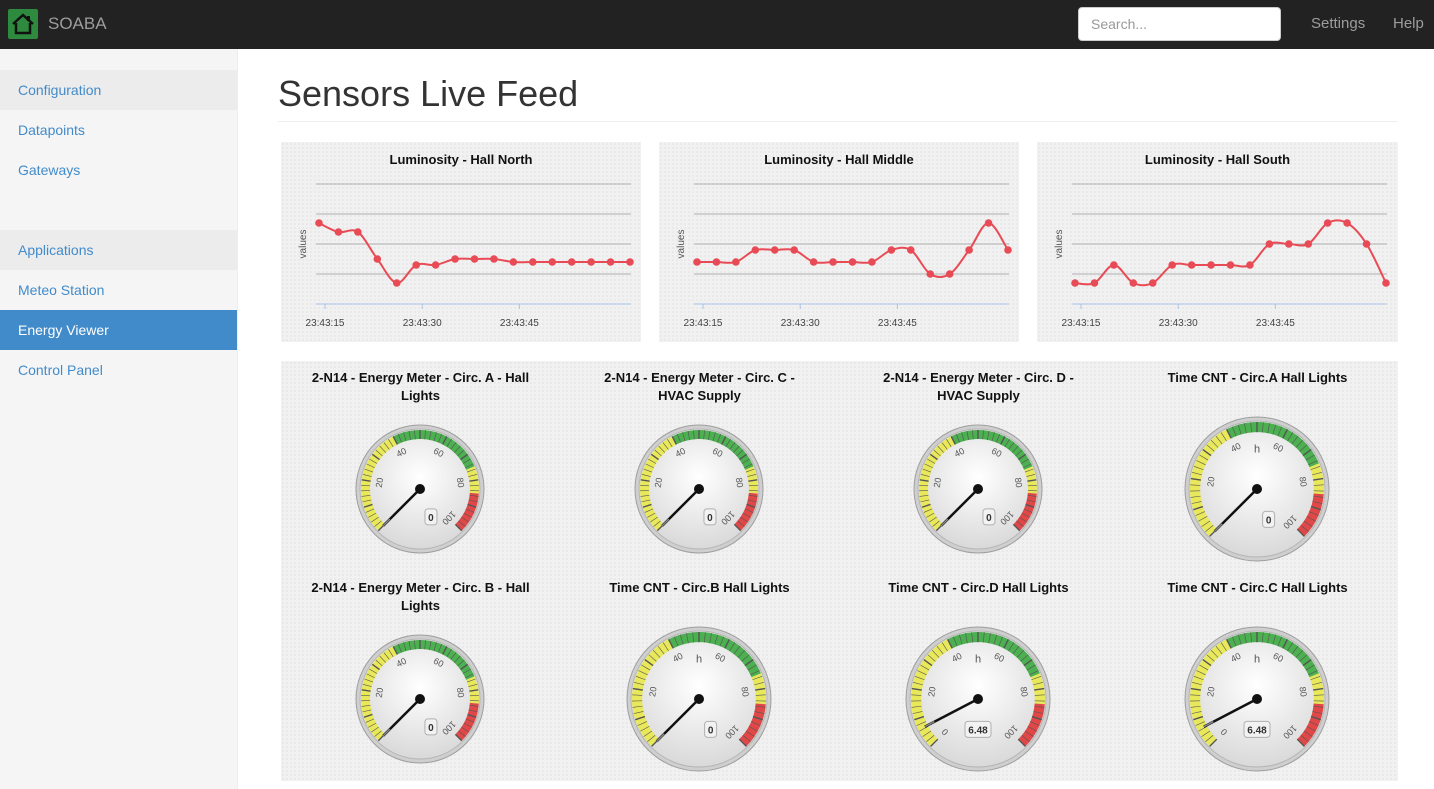 Image resolution: width=1434 pixels, height=789 pixels. What do you see at coordinates (431, 518) in the screenshot?
I see `gauge-value: 0` at bounding box center [431, 518].